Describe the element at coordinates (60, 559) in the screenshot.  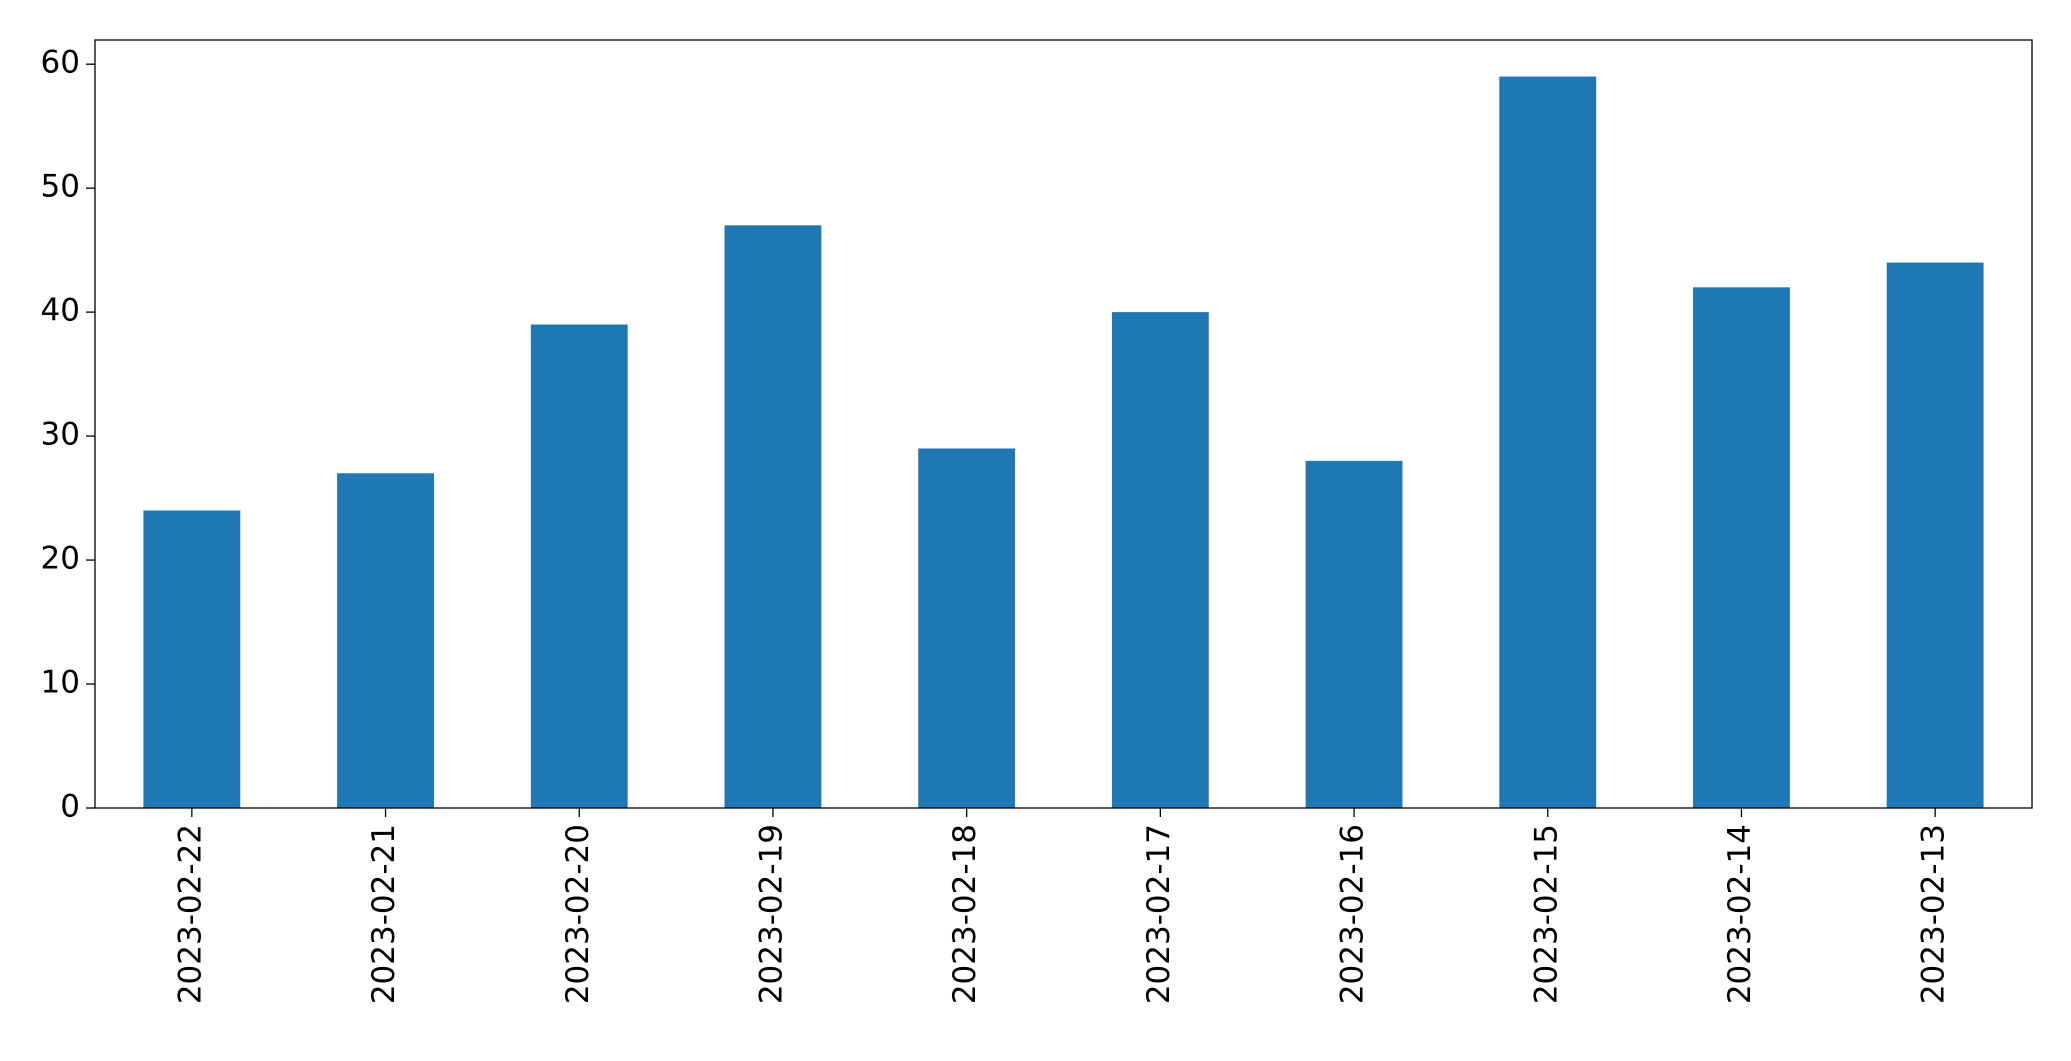
I see `y-tick-label: 20` at that location.